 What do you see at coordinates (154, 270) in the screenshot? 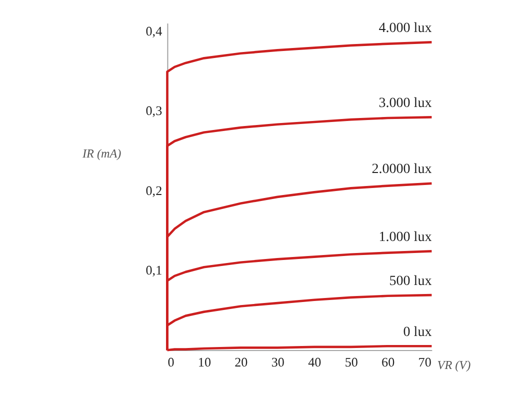
I see `y-tick-label: 0,1` at bounding box center [154, 270].